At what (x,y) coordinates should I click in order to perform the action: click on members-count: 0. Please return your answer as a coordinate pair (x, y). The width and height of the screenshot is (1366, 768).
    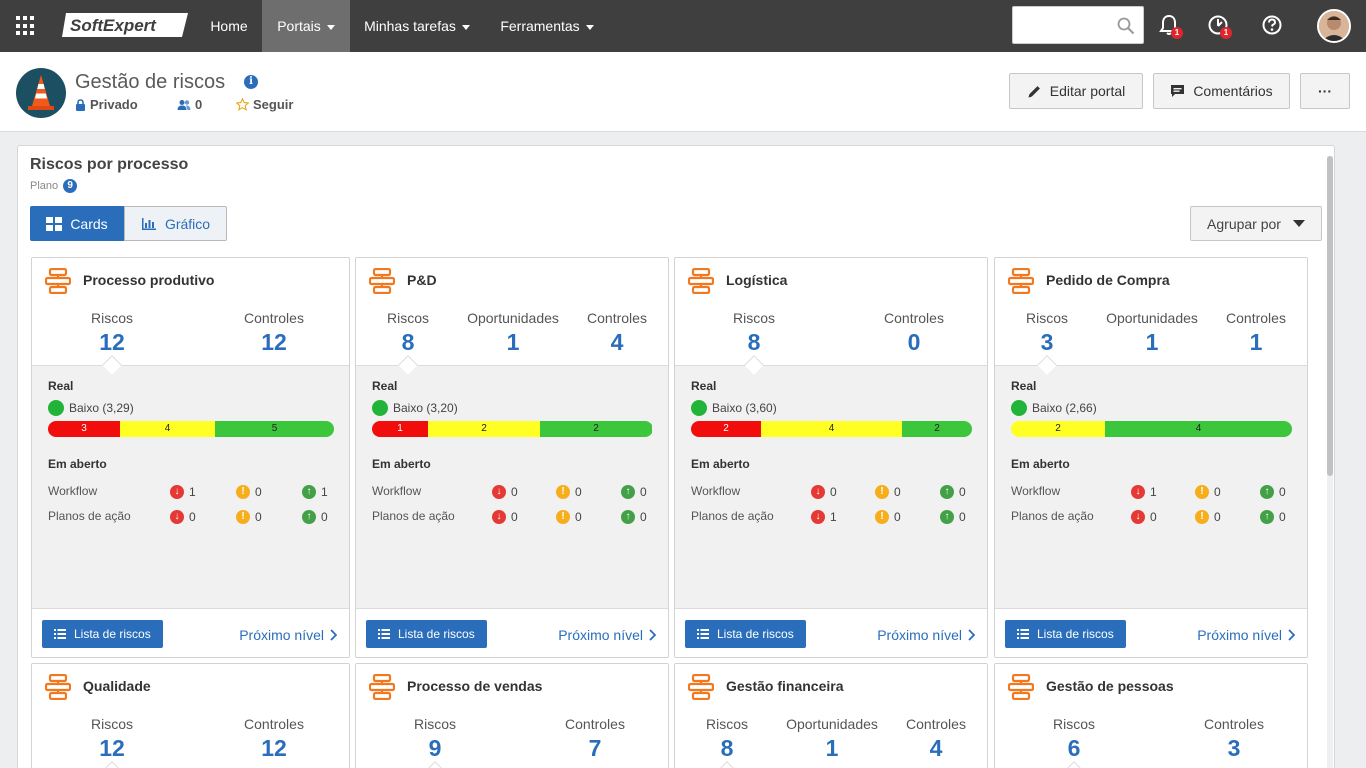
    Looking at the image, I should click on (189, 104).